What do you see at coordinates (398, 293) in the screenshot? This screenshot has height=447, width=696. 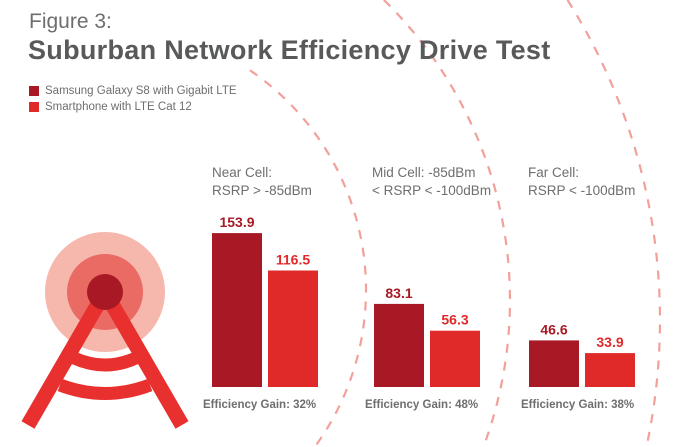 I see `data-label: 83.1` at bounding box center [398, 293].